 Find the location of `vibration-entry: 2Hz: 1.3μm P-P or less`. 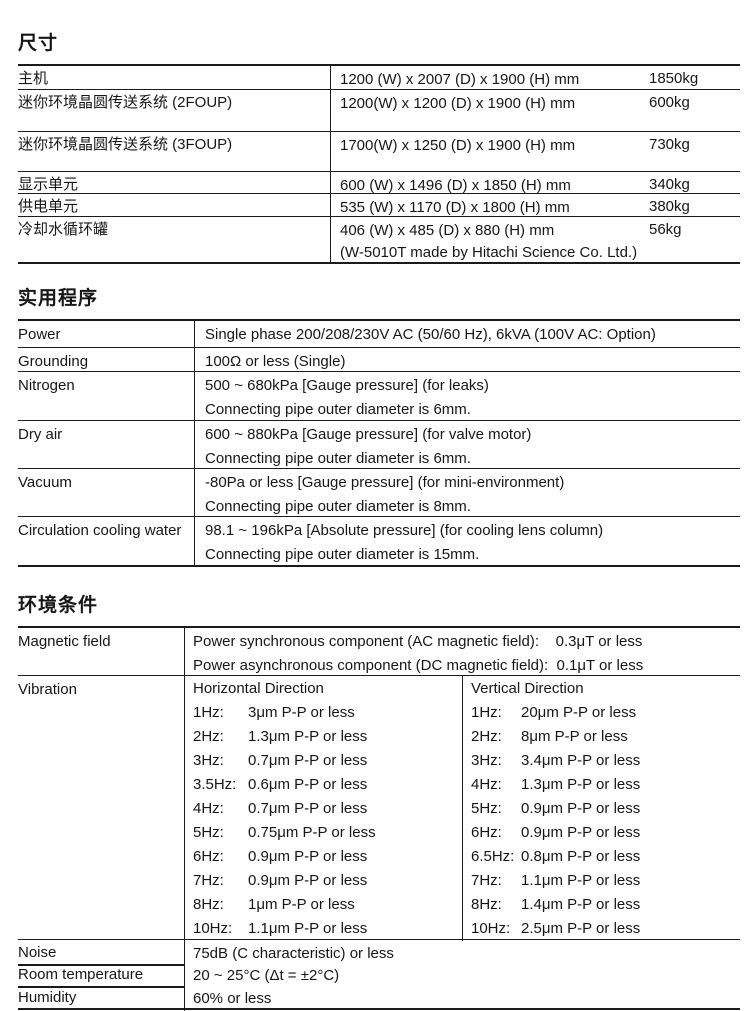

vibration-entry: 2Hz: 1.3μm P-P or less is located at coordinates (327, 737).